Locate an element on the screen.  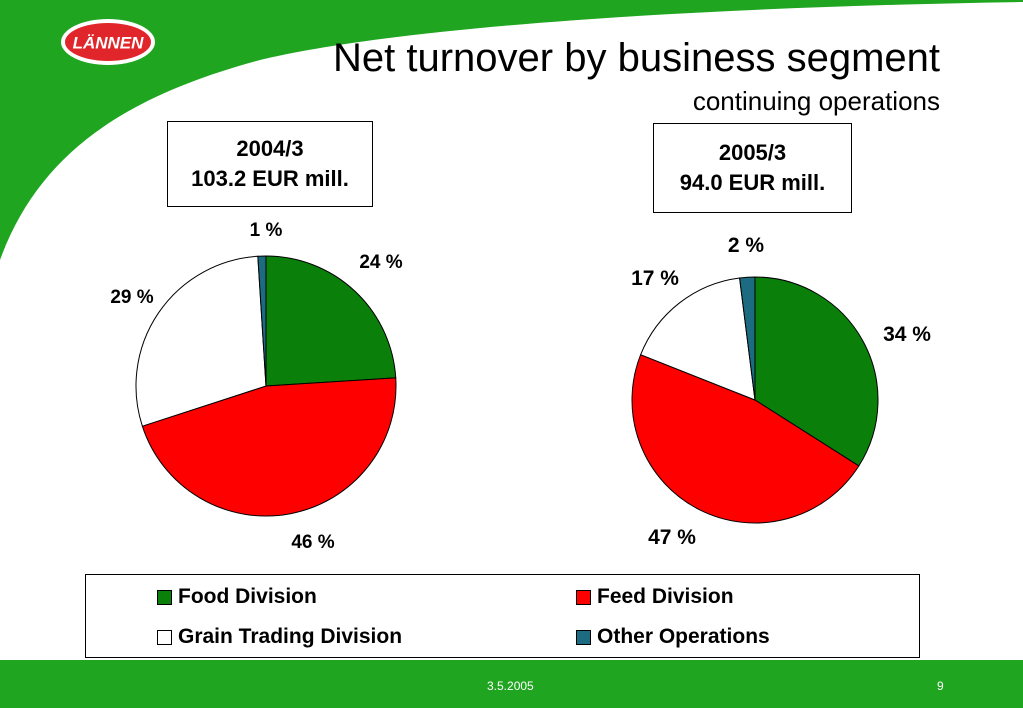
legend-item-other: Other Operations is located at coordinates (673, 637).